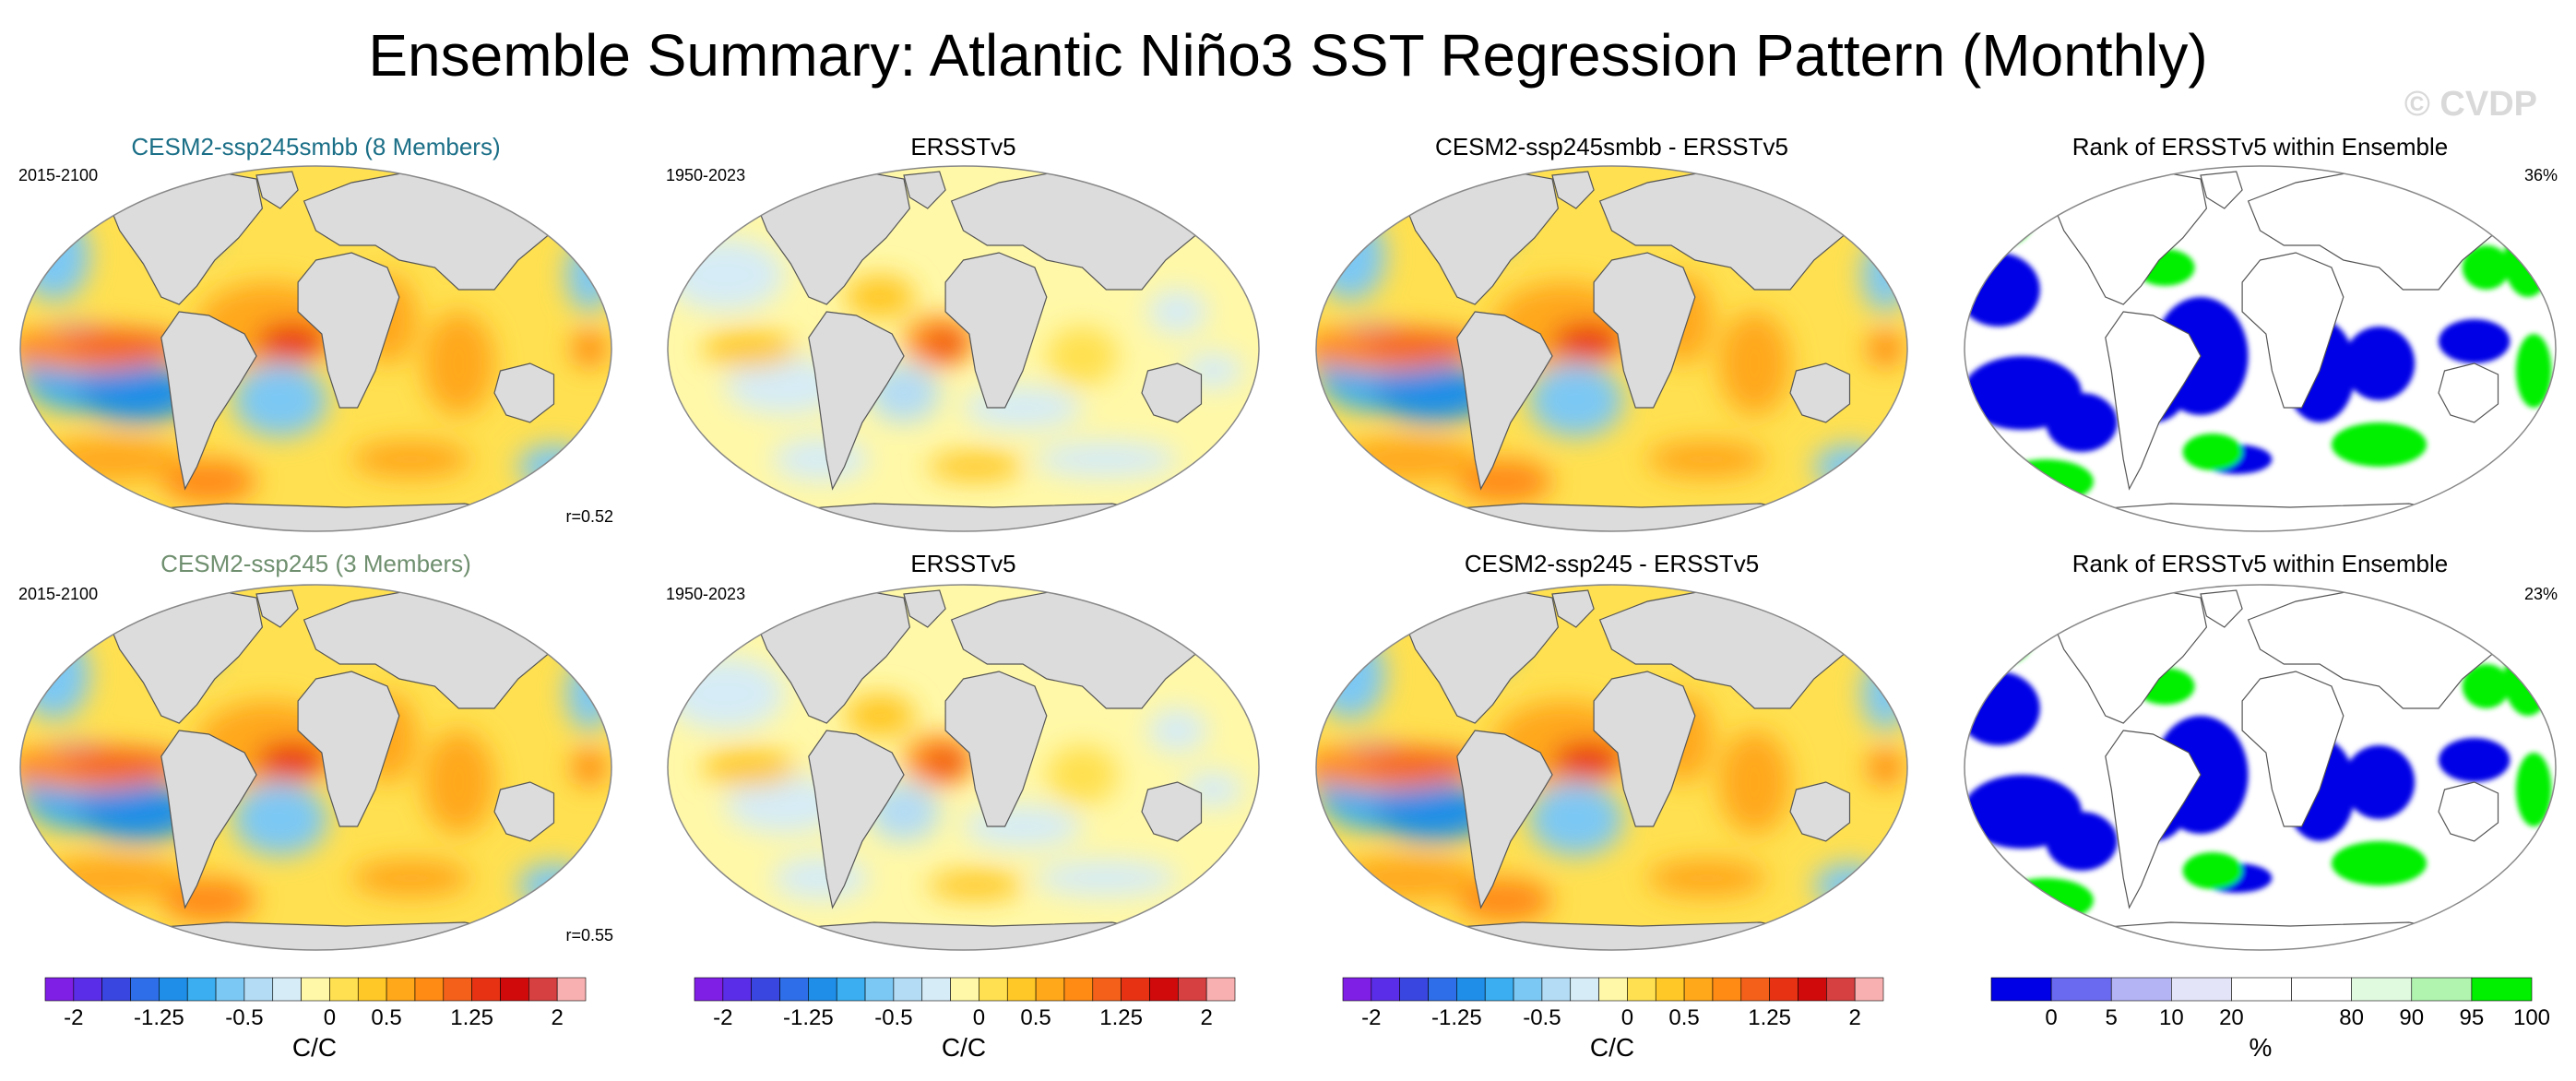 The image size is (2576, 1081). Describe the element at coordinates (2260, 146) in the screenshot. I see `panel-title: Rank of ERSSTv5 within Ensemble` at that location.